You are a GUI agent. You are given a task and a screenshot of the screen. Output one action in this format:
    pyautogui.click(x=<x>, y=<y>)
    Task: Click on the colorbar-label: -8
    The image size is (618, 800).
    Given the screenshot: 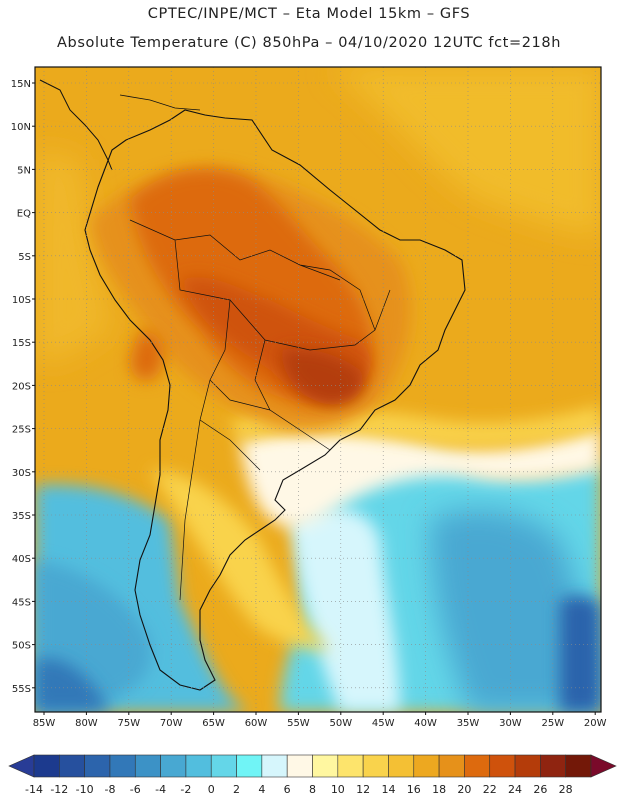 What is the action you would take?
    pyautogui.click(x=109, y=789)
    